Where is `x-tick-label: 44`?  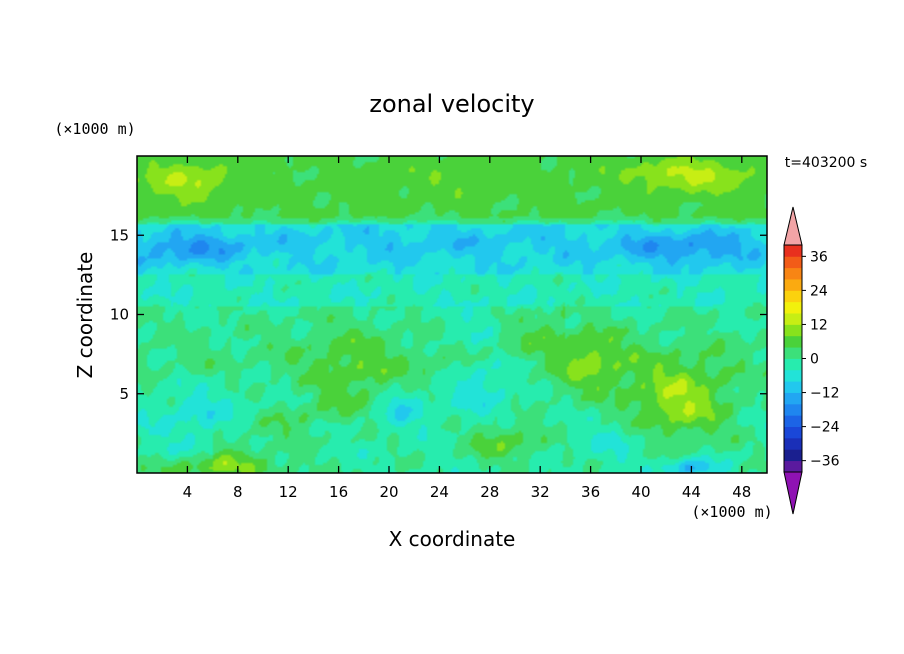 x-tick-label: 44 is located at coordinates (691, 492).